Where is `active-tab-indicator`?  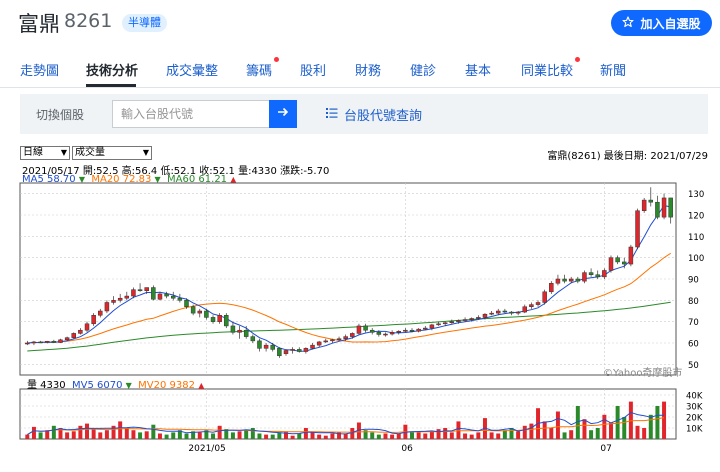 active-tab-indicator is located at coordinates (111, 85).